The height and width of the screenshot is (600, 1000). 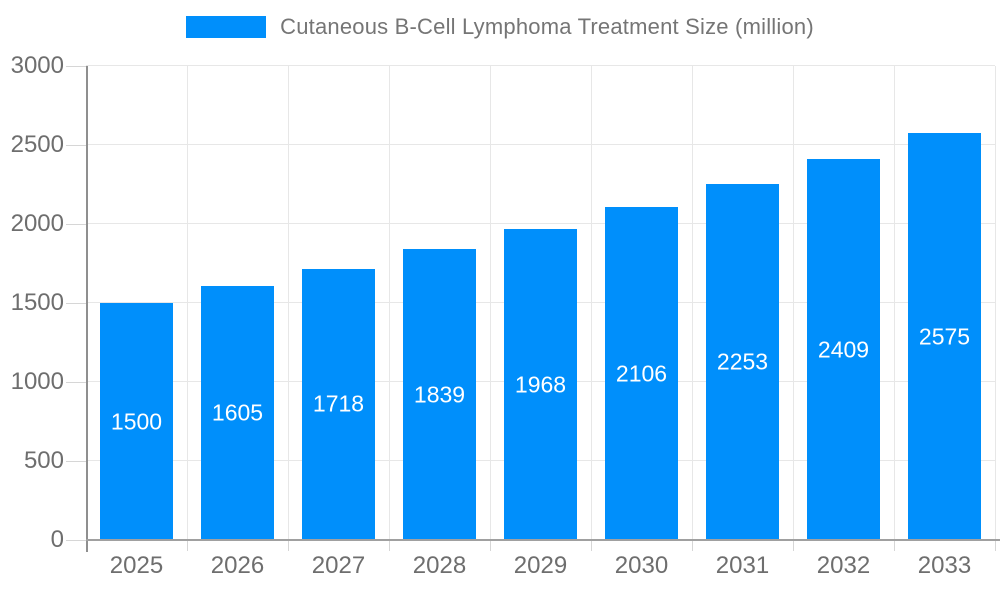 I want to click on bar-2033: 2575, so click(x=944, y=336).